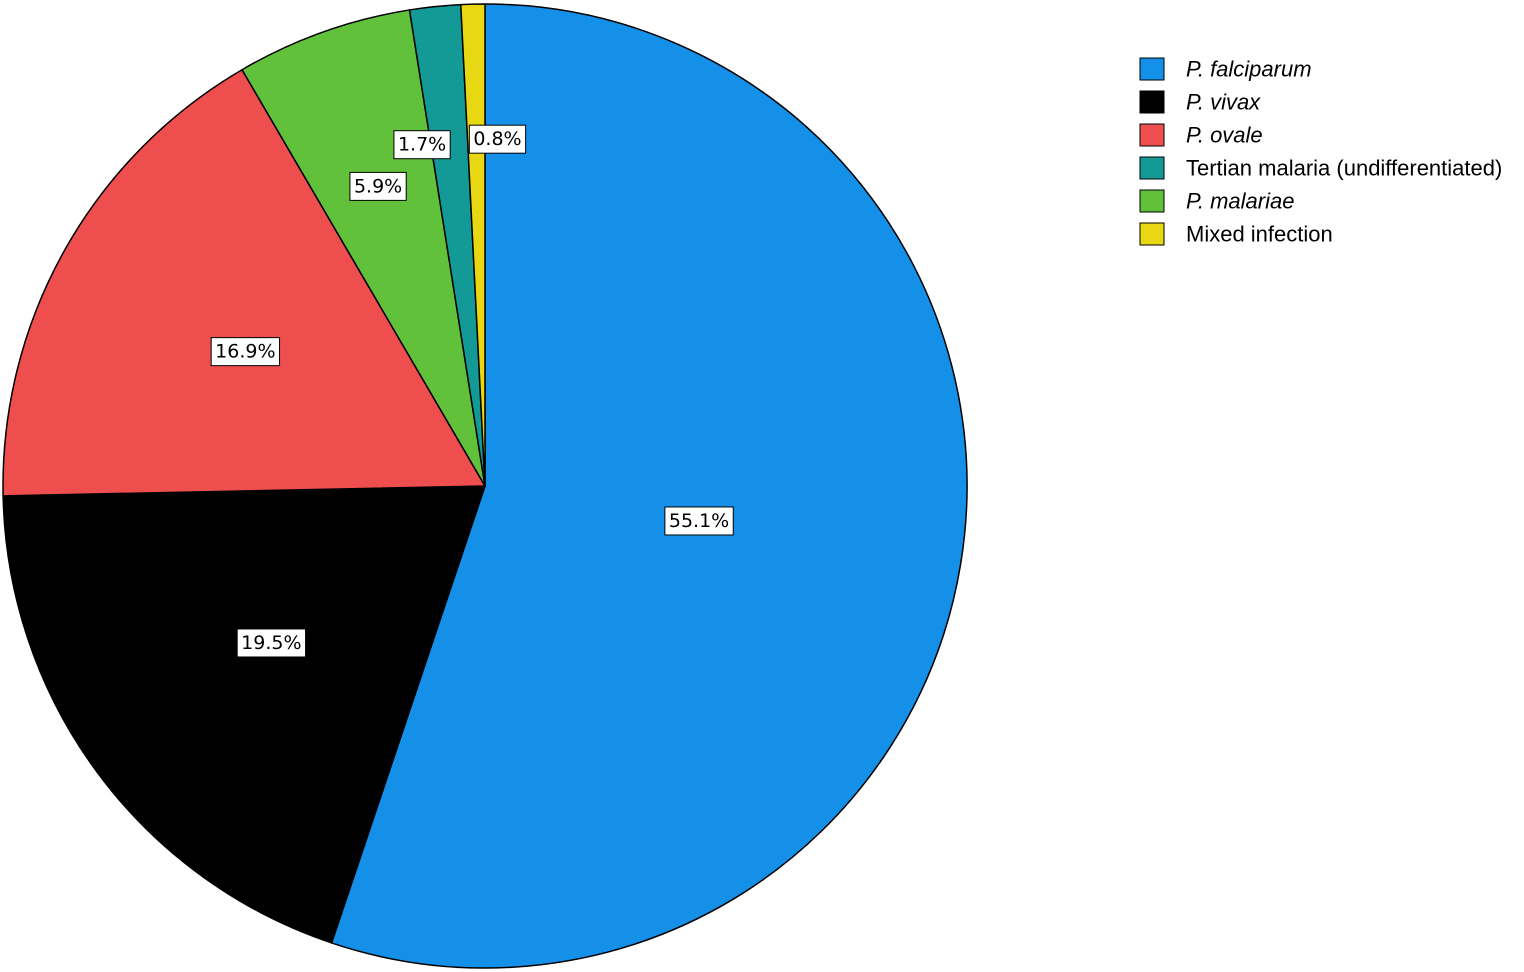 This screenshot has width=1524, height=972. Describe the element at coordinates (1223, 102) in the screenshot. I see `legend-label: P. vivax` at that location.